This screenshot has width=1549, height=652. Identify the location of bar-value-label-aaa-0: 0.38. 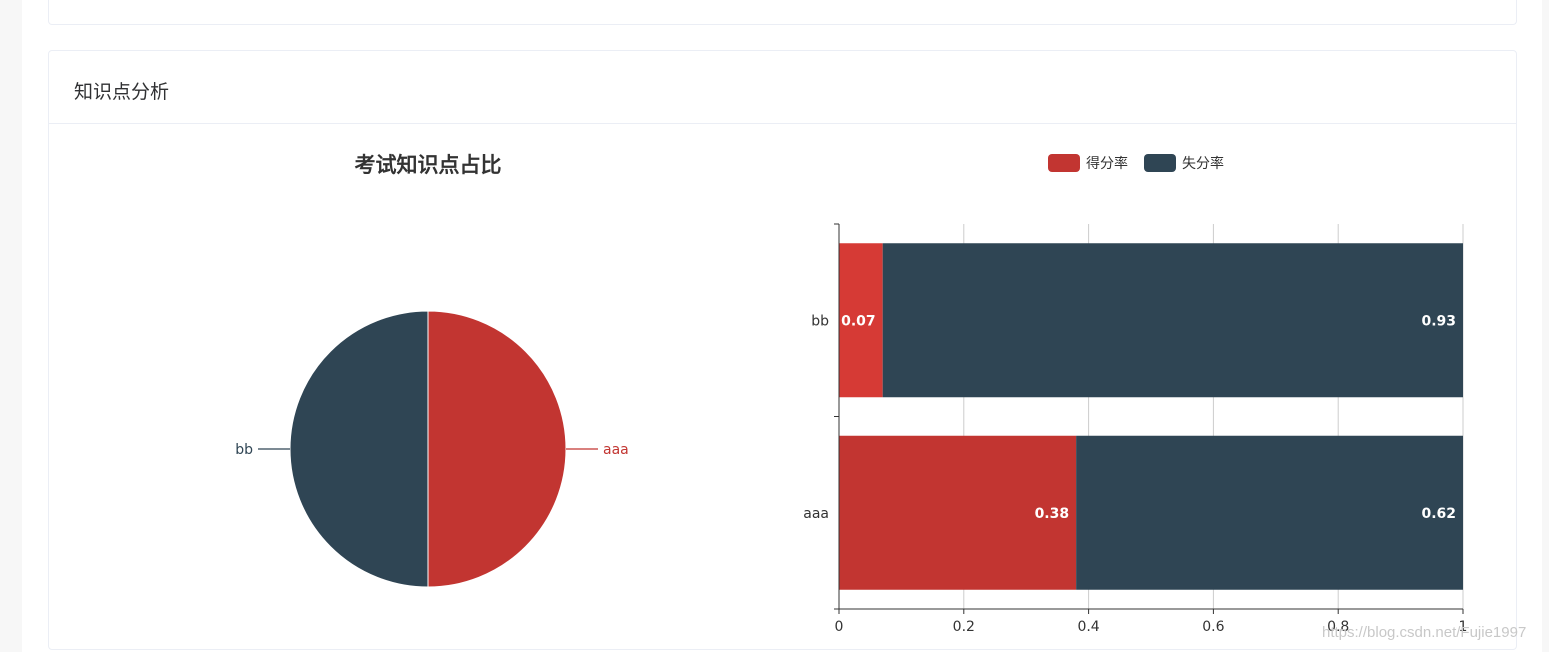
(1052, 514).